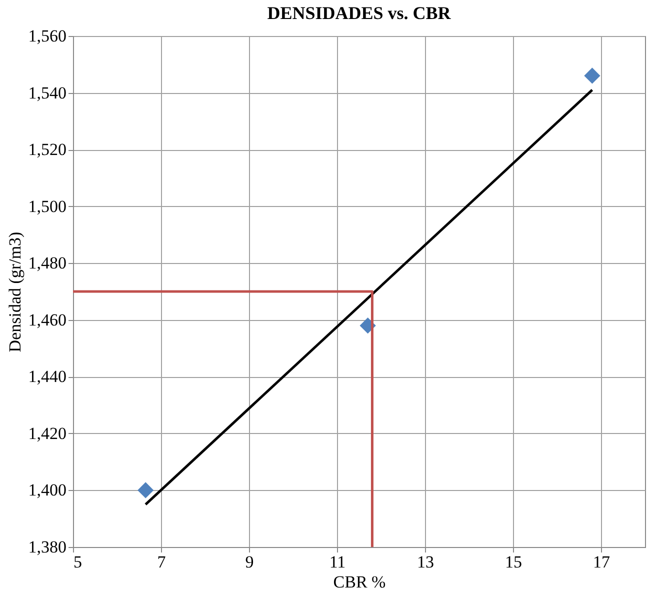 This screenshot has height=601, width=656. What do you see at coordinates (47, 547) in the screenshot?
I see `y-tick-label: 1,380` at bounding box center [47, 547].